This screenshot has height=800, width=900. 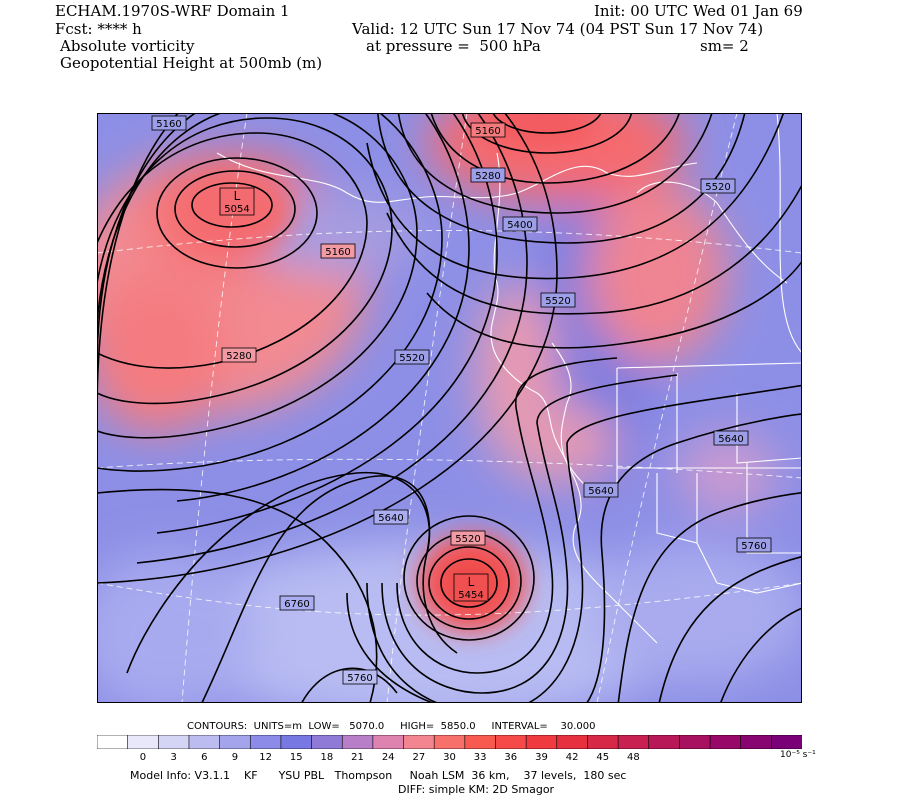 What do you see at coordinates (541, 757) in the screenshot?
I see `color-bar-tick: 39` at bounding box center [541, 757].